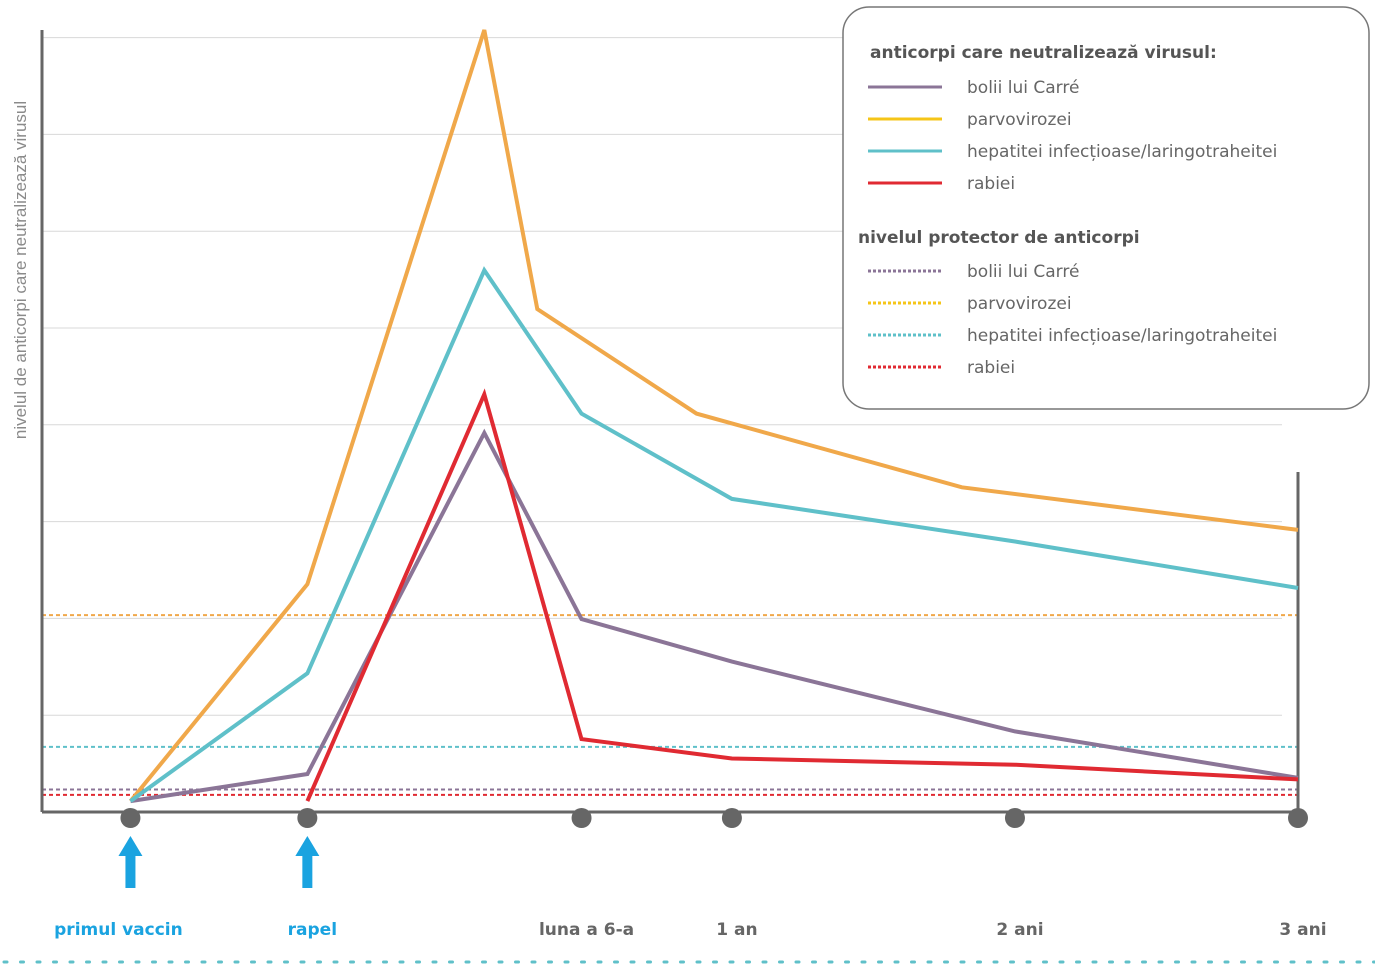 The height and width of the screenshot is (966, 1375). What do you see at coordinates (312, 930) in the screenshot?
I see `tick-label: rapel` at bounding box center [312, 930].